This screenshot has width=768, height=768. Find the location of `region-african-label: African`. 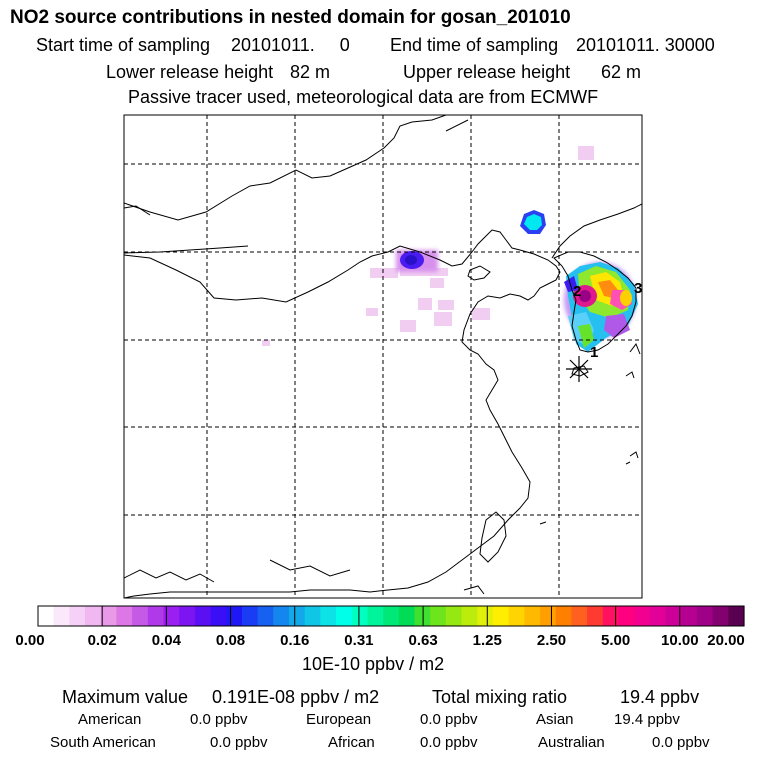

region-african-label: African is located at coordinates (351, 742).